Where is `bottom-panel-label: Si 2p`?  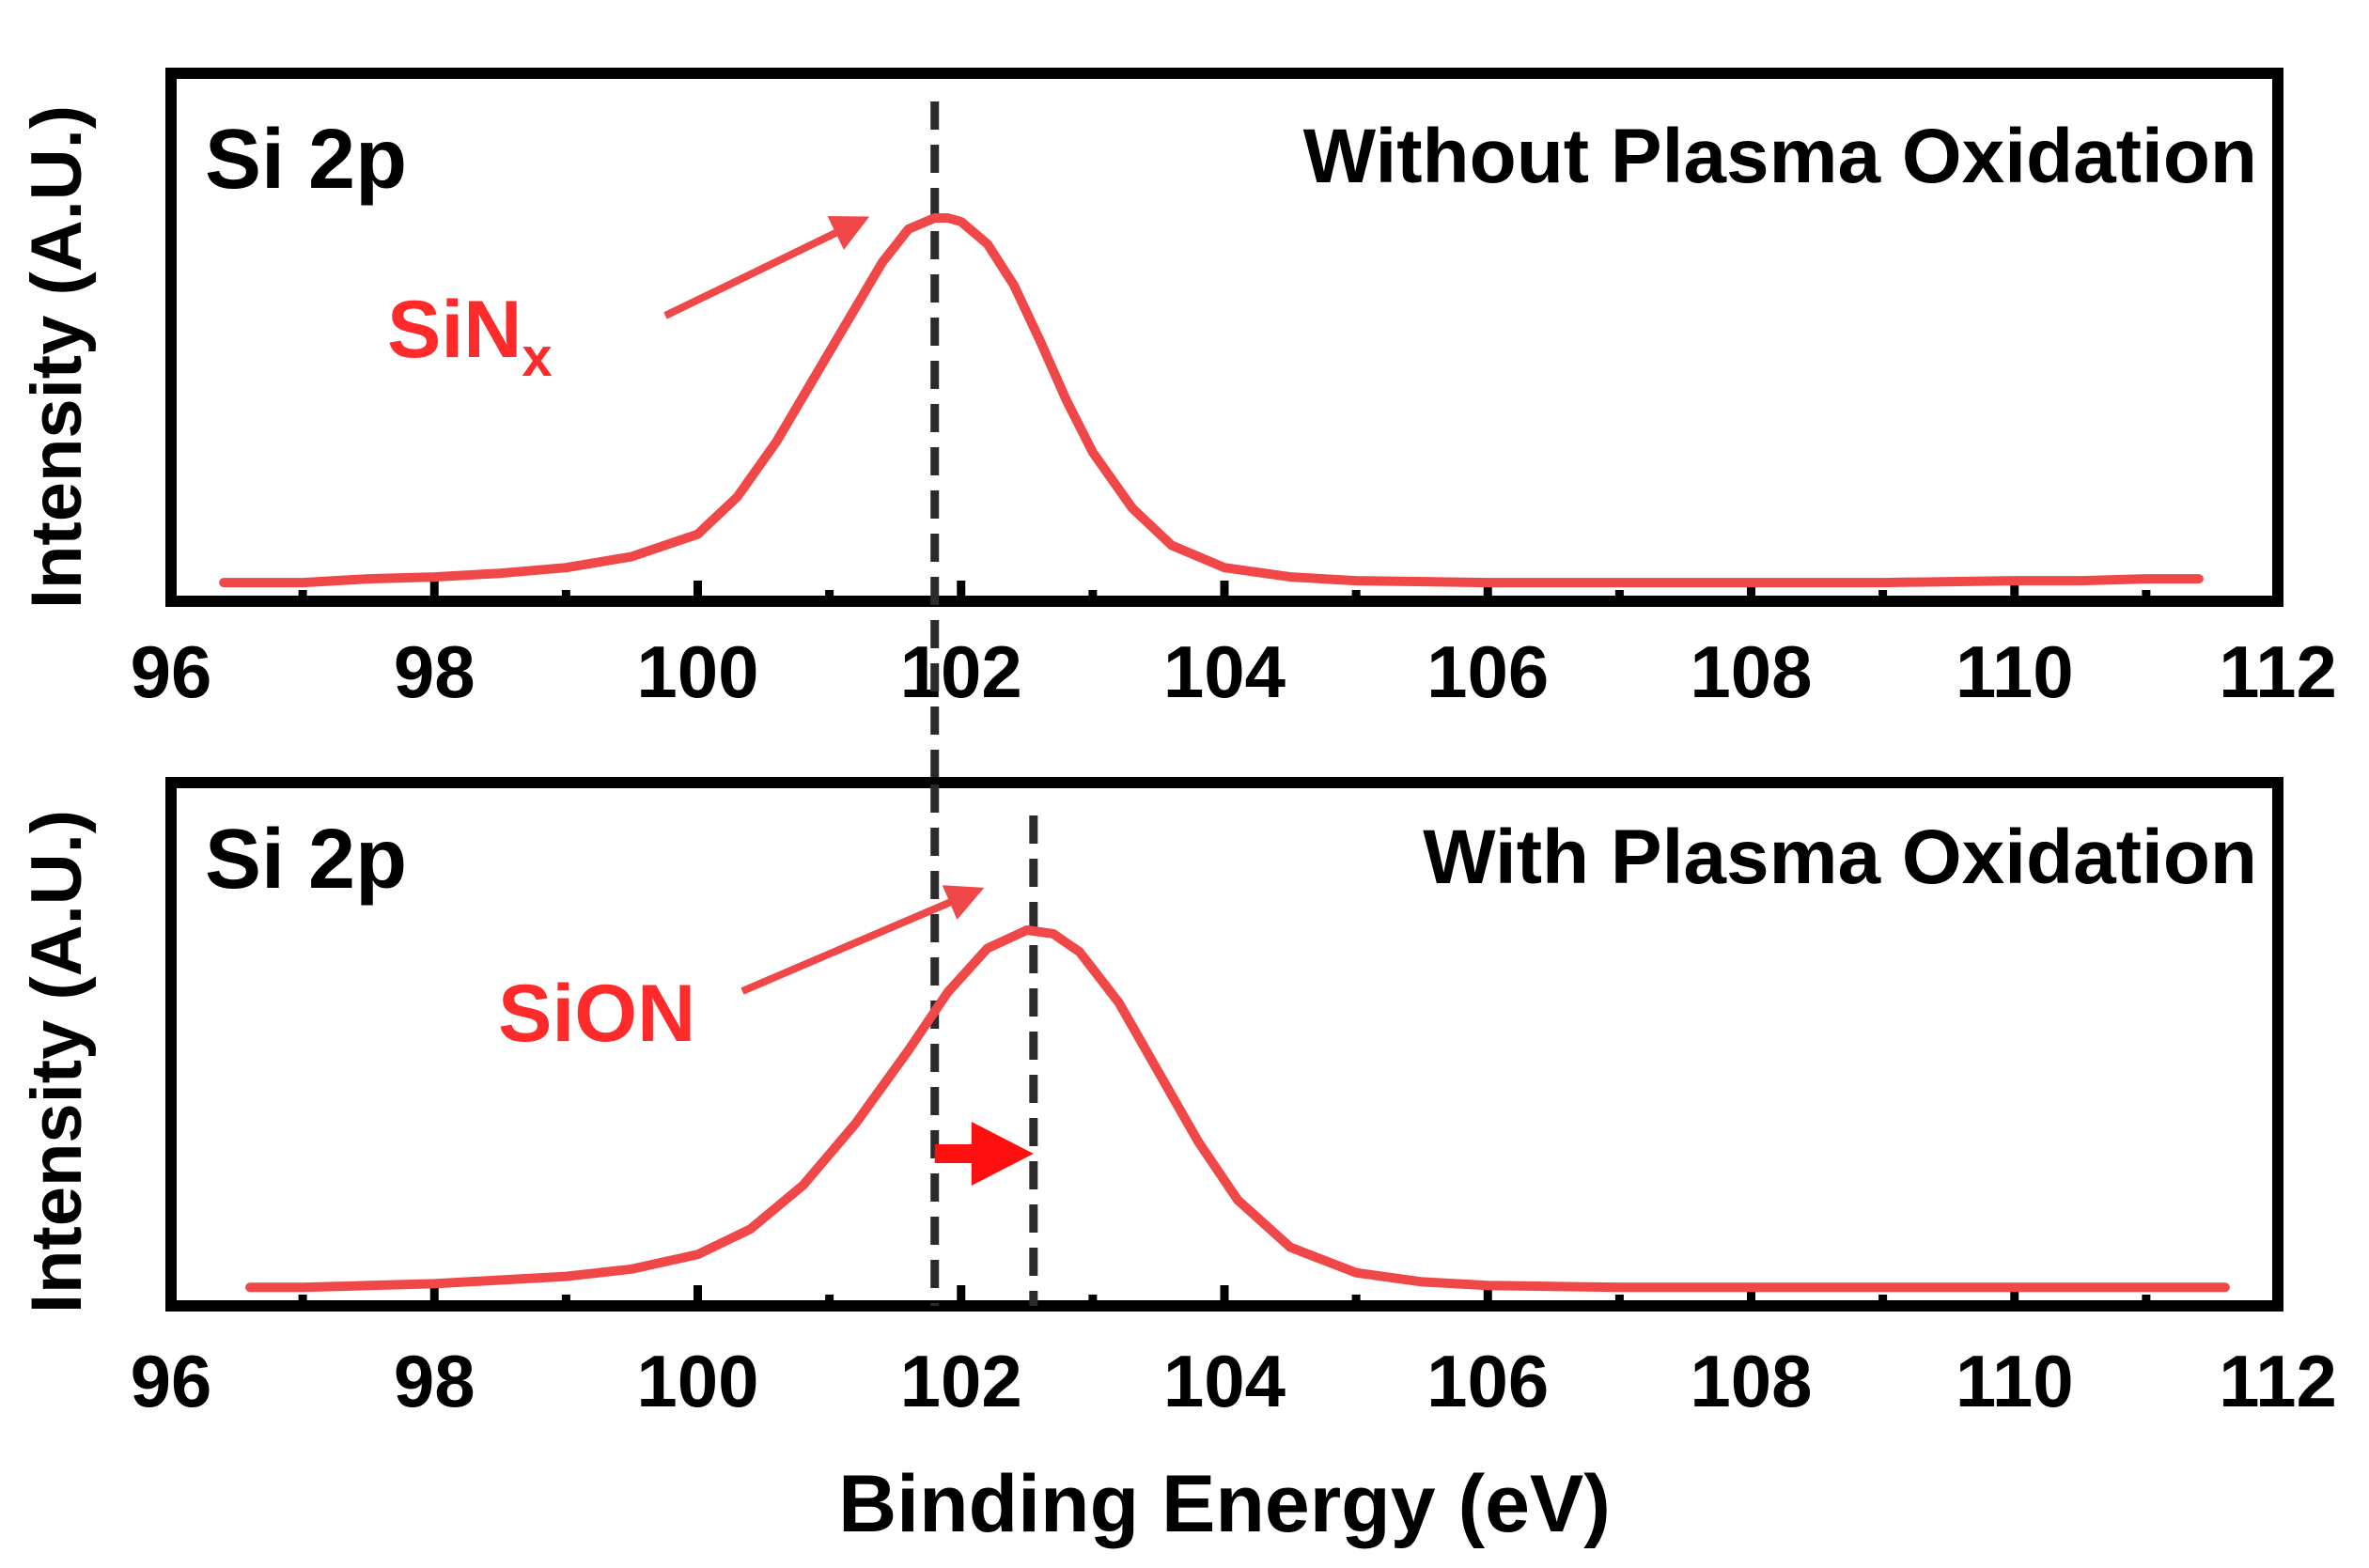 bottom-panel-label: Si 2p is located at coordinates (306, 860).